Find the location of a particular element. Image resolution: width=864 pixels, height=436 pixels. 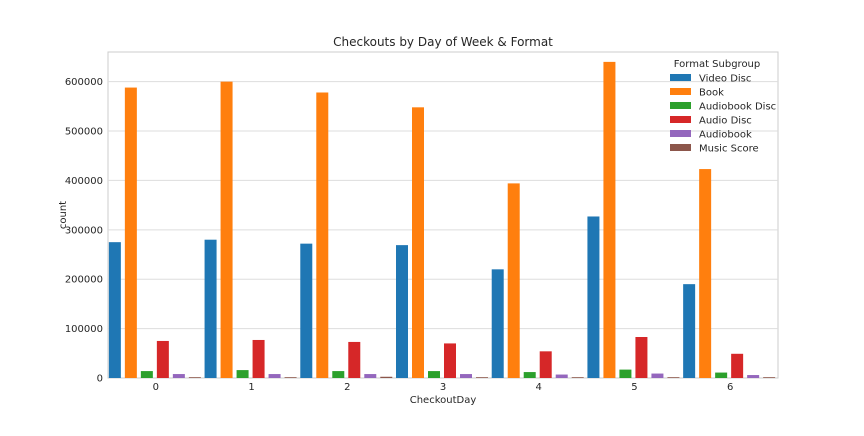

legend-item-label: Audiobook is located at coordinates (725, 135).